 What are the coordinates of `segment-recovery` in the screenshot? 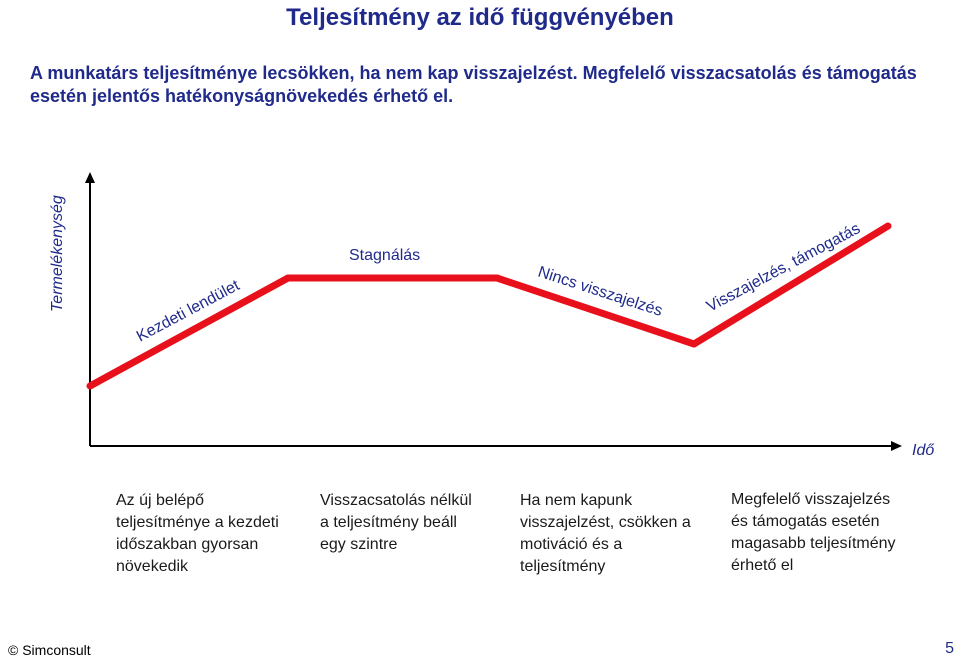 It's located at (791, 285).